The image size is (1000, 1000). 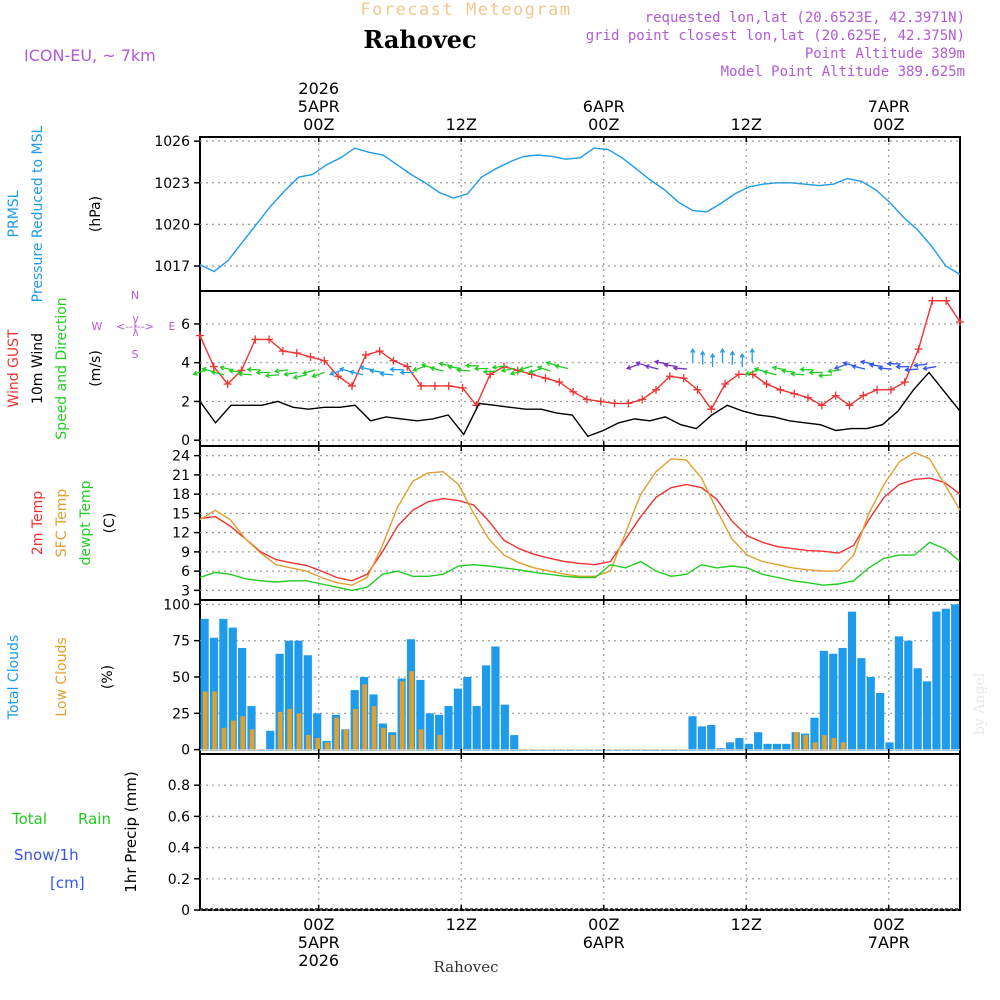 What do you see at coordinates (318, 124) in the screenshot?
I see `time-label-top: 00Z` at bounding box center [318, 124].